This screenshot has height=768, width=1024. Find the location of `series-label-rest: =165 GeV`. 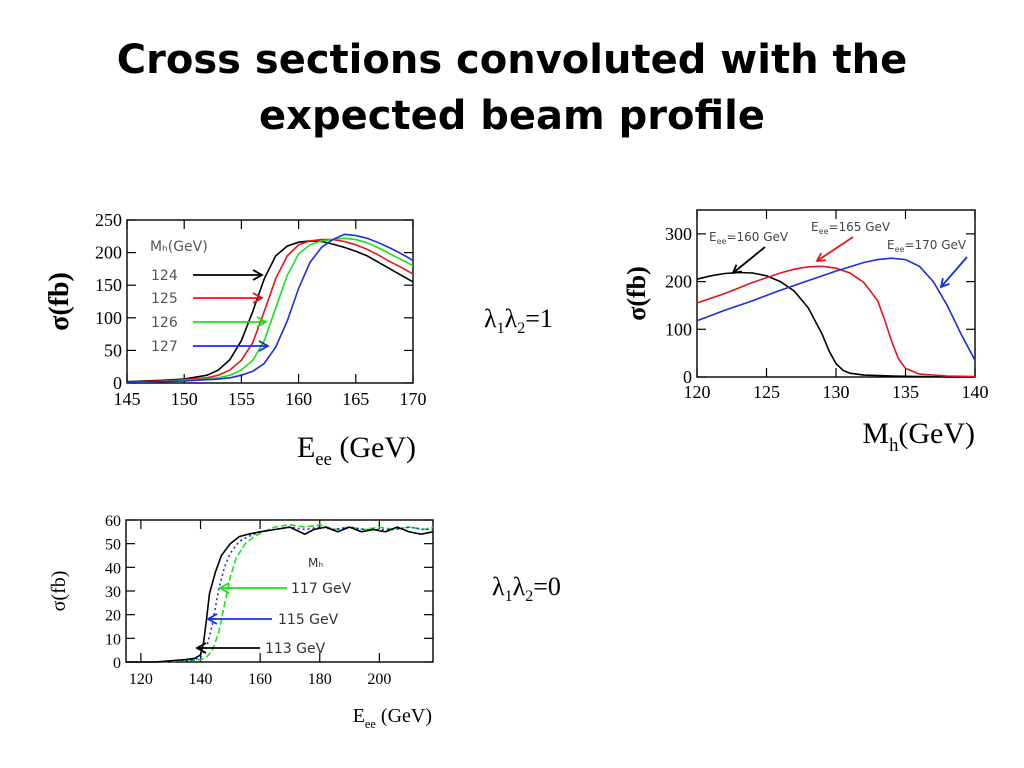

series-label-rest: =165 GeV is located at coordinates (859, 227).